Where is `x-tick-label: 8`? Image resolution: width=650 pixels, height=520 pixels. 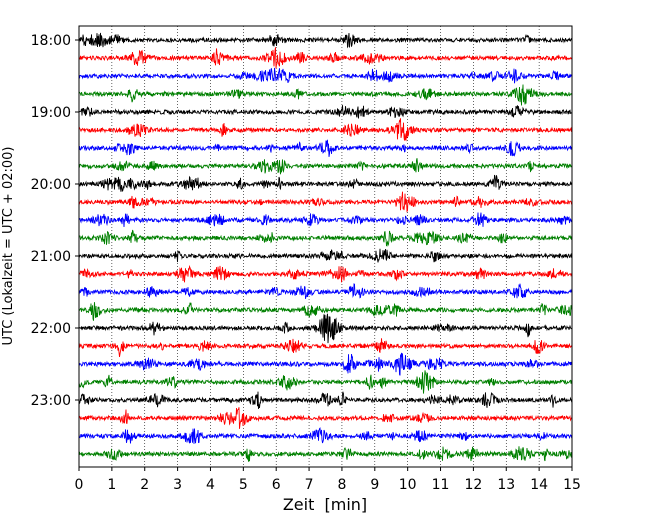 x-tick-label: 8 is located at coordinates (341, 485).